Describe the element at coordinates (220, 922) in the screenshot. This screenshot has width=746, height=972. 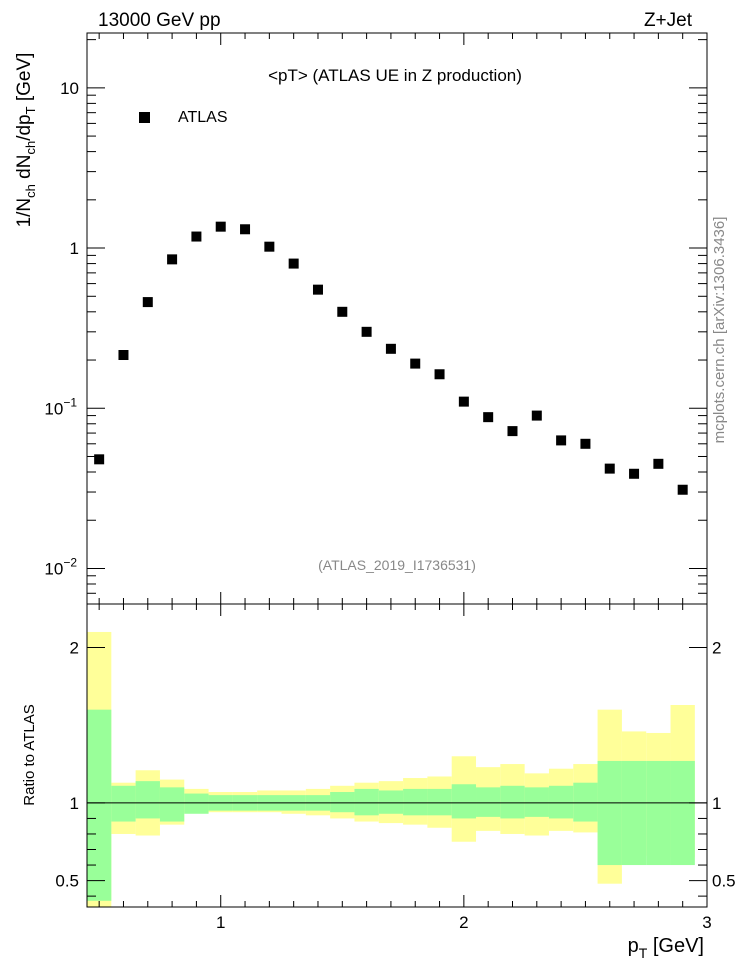
I see `x-tick-label: 1` at that location.